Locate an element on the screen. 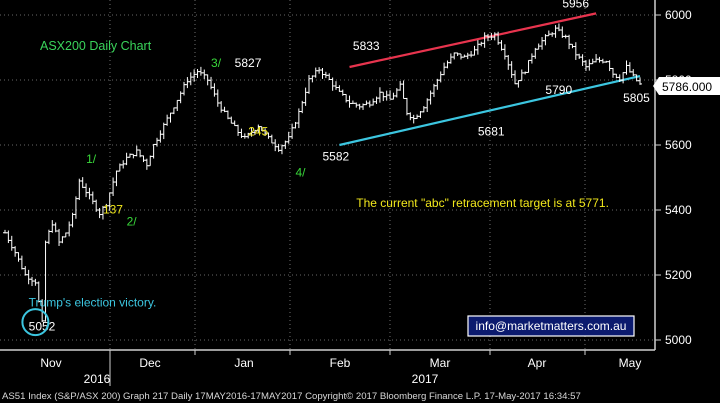 The image size is (720, 403). year-label: 2016 is located at coordinates (97, 379).